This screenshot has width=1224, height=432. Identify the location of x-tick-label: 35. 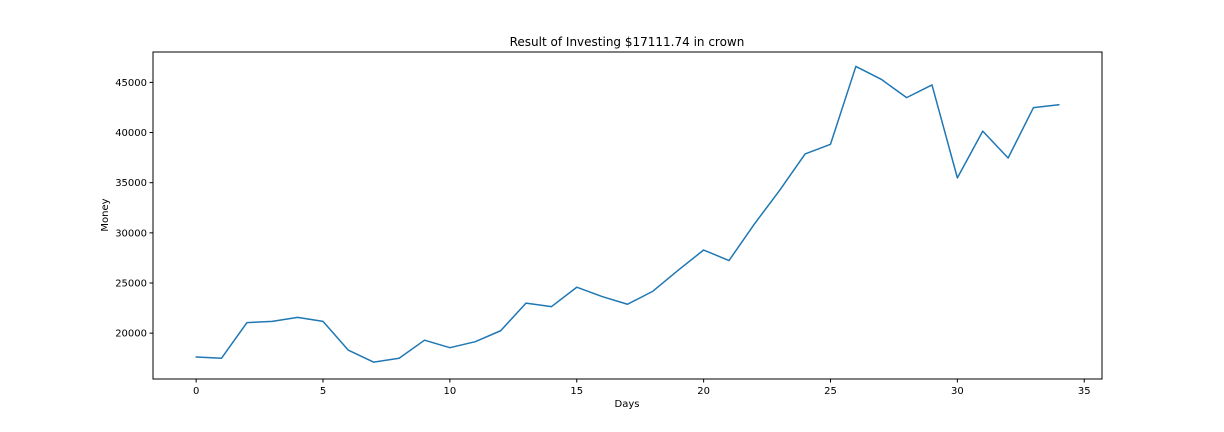
(1084, 391).